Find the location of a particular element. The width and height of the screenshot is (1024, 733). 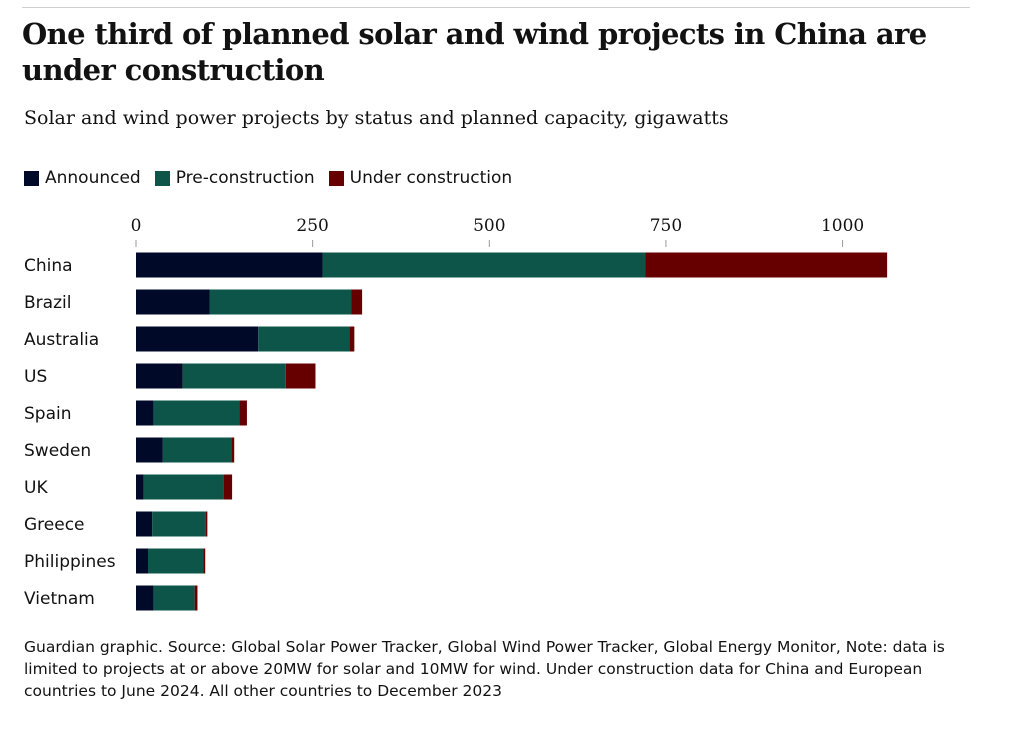

category-label: Australia is located at coordinates (61, 340).